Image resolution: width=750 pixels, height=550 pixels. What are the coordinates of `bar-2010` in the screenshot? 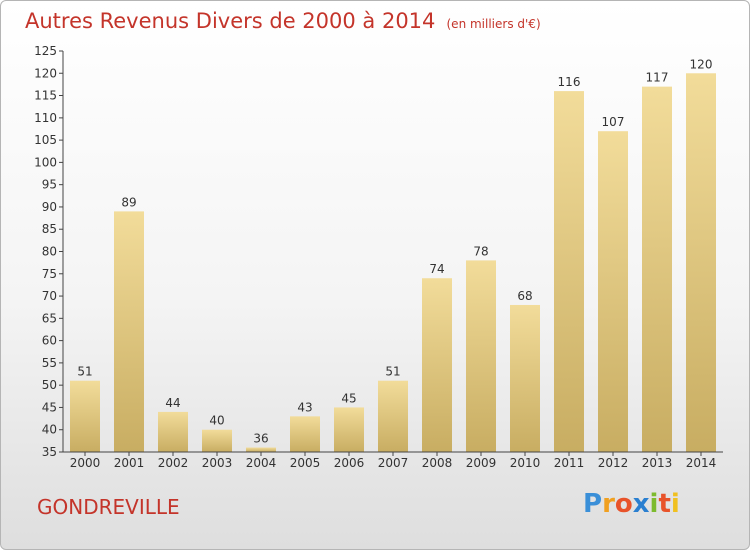 It's located at (525, 378).